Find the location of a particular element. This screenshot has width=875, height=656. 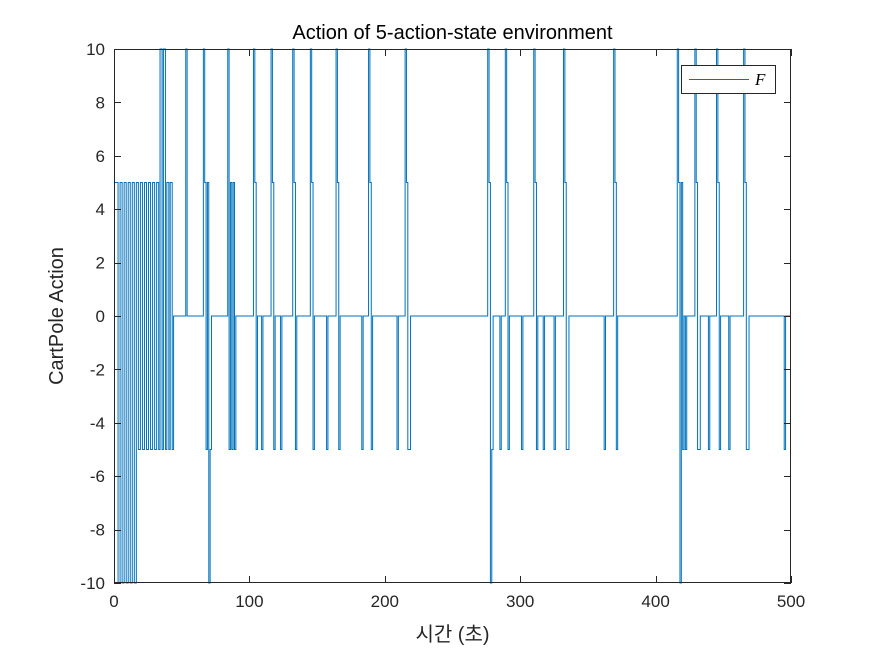

x-tick-label: 500 is located at coordinates (791, 601).